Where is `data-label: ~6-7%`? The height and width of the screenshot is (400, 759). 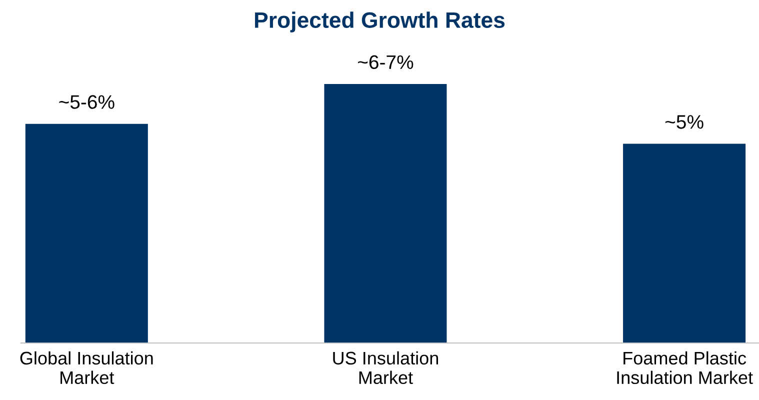
data-label: ~6-7% is located at coordinates (386, 62).